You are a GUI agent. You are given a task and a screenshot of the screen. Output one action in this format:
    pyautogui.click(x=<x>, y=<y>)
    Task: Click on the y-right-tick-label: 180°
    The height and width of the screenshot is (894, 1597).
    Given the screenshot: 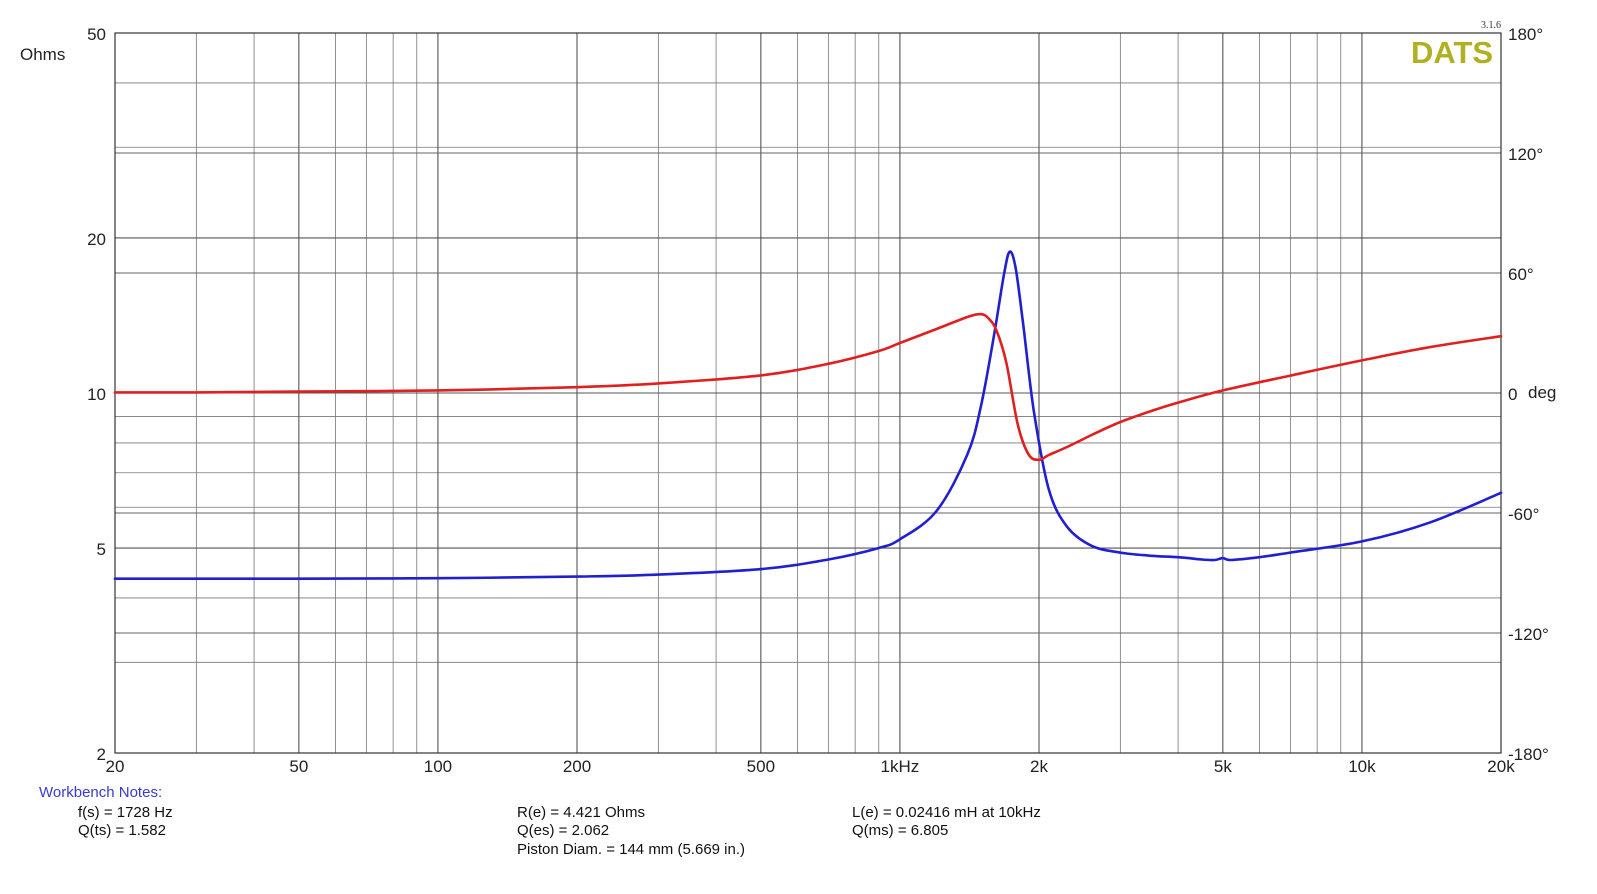 What is the action you would take?
    pyautogui.click(x=1525, y=34)
    